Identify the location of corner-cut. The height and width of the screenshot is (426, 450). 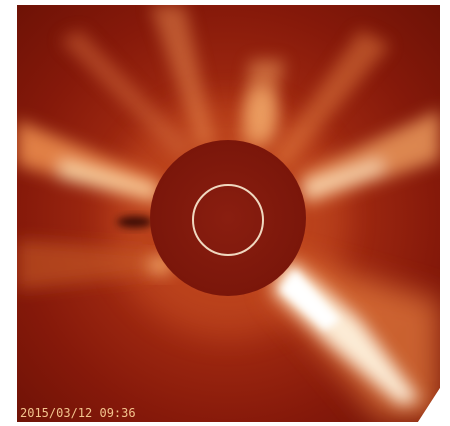
(429, 405).